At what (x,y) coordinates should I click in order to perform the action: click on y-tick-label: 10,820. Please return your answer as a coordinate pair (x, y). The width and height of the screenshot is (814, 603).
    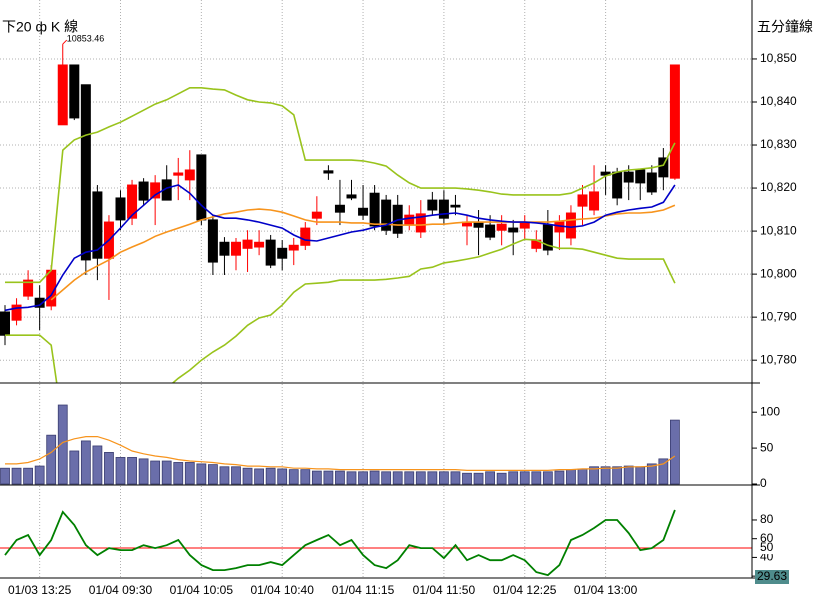
    Looking at the image, I should click on (778, 187).